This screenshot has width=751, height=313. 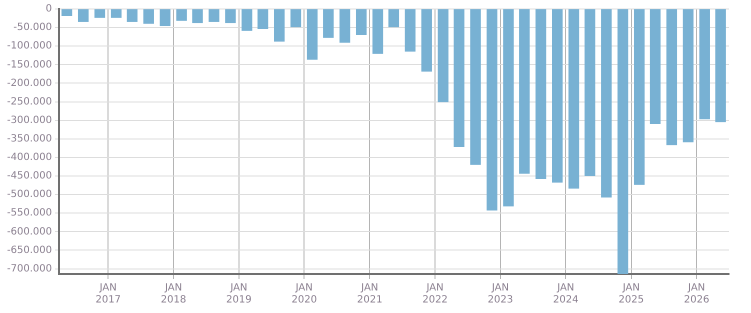 I want to click on x-tick-label: JAN 2025, so click(x=631, y=294).